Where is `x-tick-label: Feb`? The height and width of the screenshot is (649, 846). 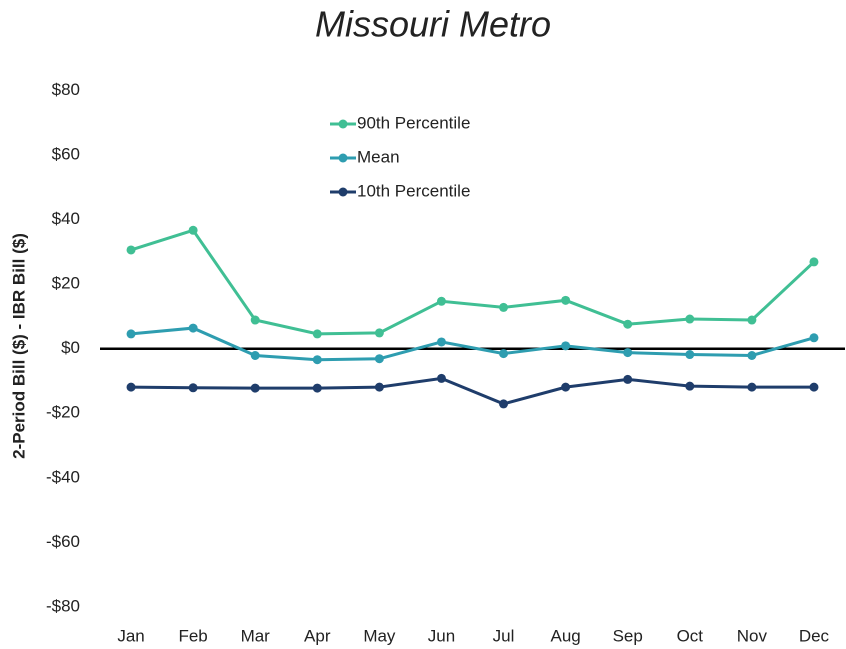
x-tick-label: Feb is located at coordinates (192, 635).